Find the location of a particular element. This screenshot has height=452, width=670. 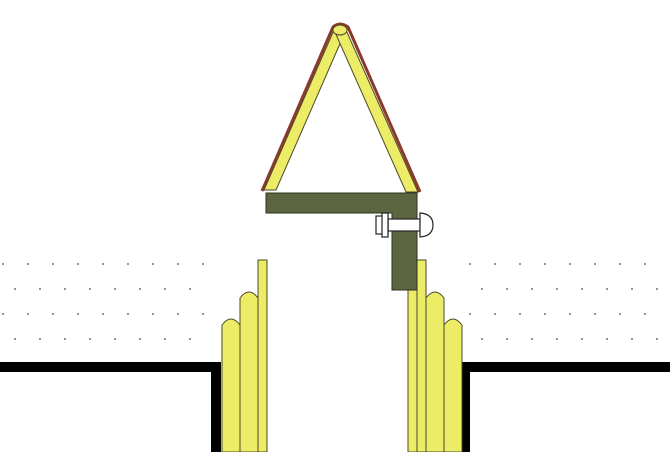

cap-outer-outline is located at coordinates (341, 107).